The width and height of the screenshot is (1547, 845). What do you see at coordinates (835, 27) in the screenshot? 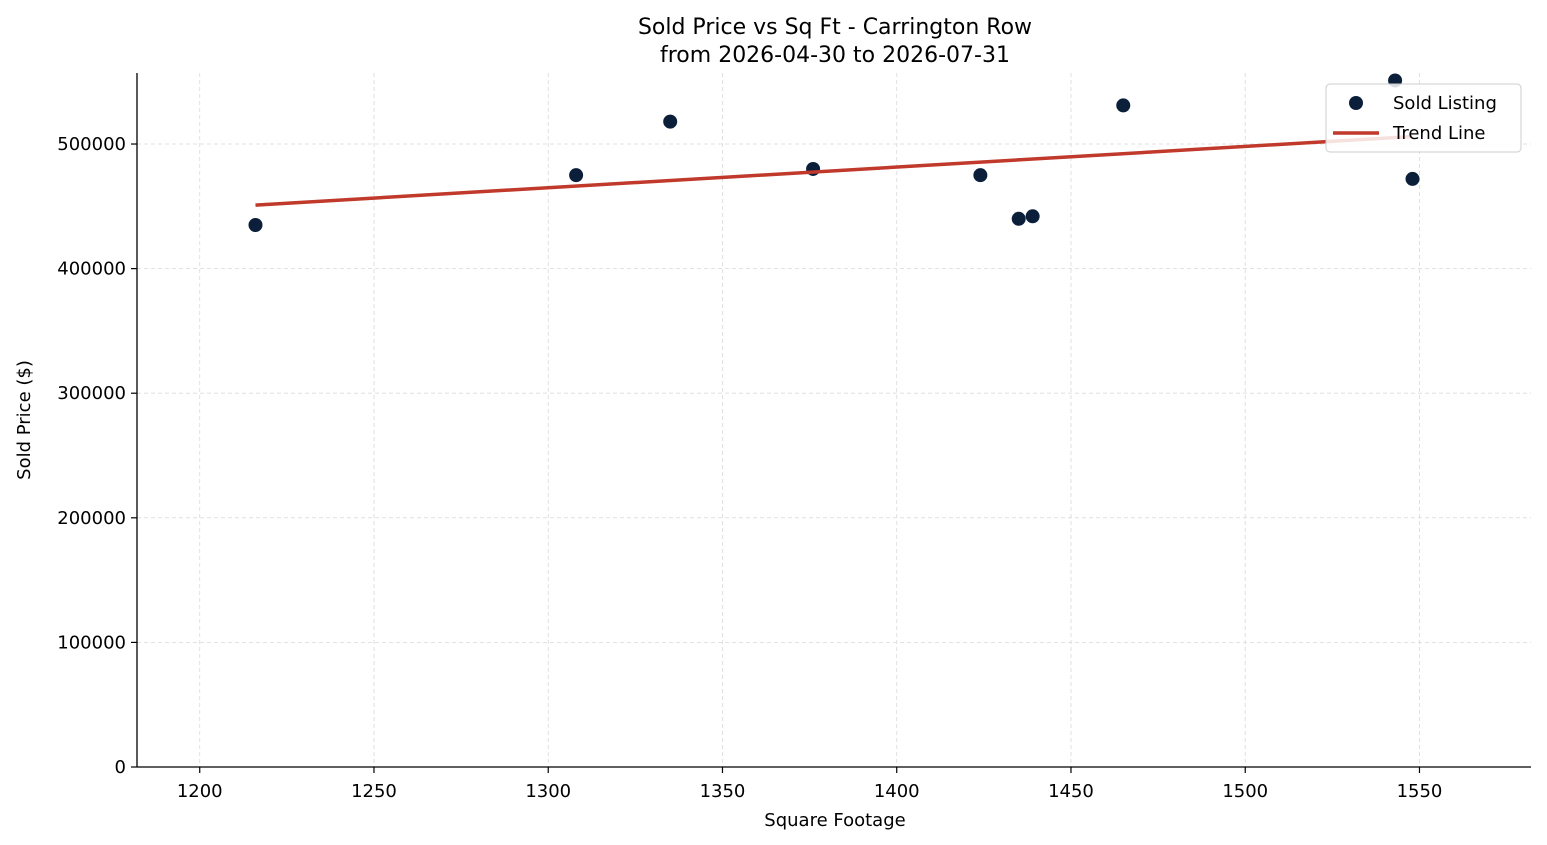
I see `chart-title: Sold Price vs Sq Ft - Carrington Row` at bounding box center [835, 27].